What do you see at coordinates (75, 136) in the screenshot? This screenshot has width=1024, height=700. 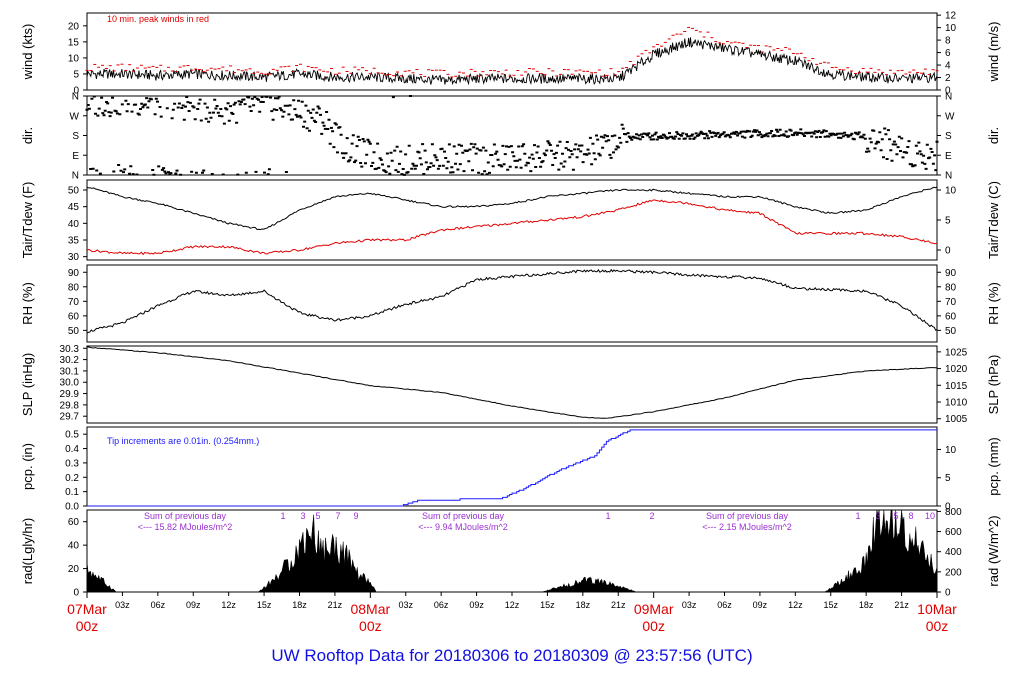 I see `y-tick-label: S` at bounding box center [75, 136].